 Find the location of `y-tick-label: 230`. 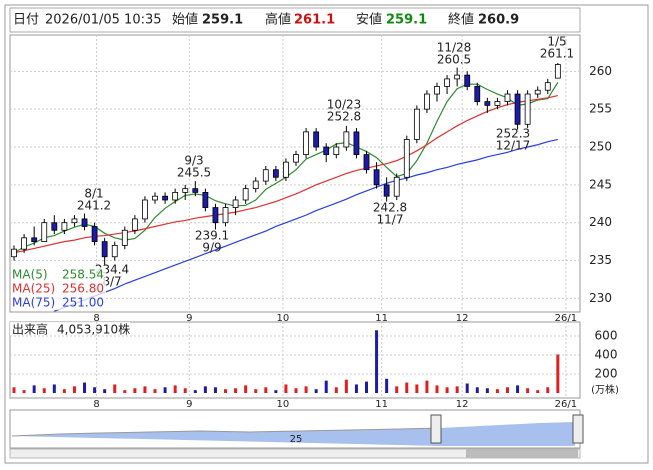

y-tick-label: 230 is located at coordinates (600, 298).